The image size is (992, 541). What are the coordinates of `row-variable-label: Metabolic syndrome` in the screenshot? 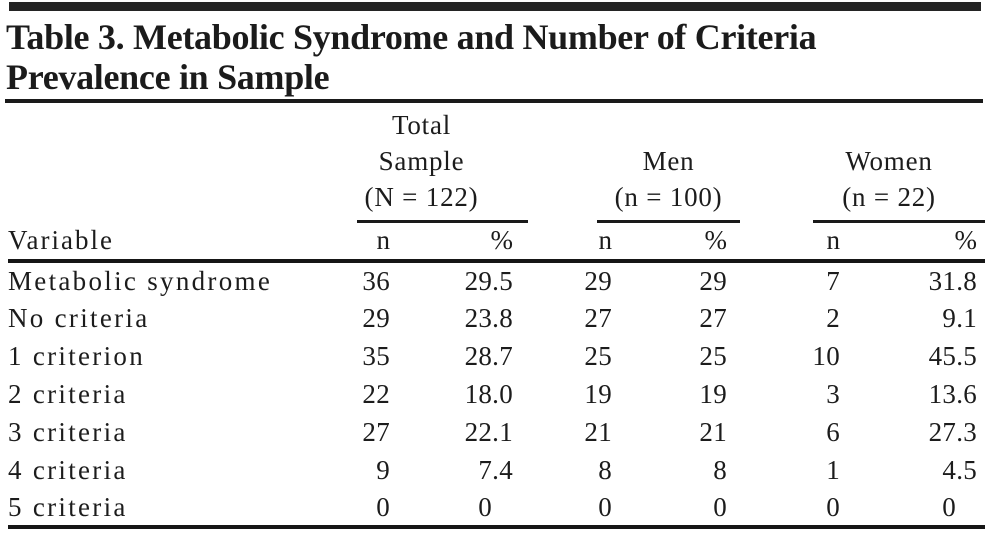 It's located at (140, 280).